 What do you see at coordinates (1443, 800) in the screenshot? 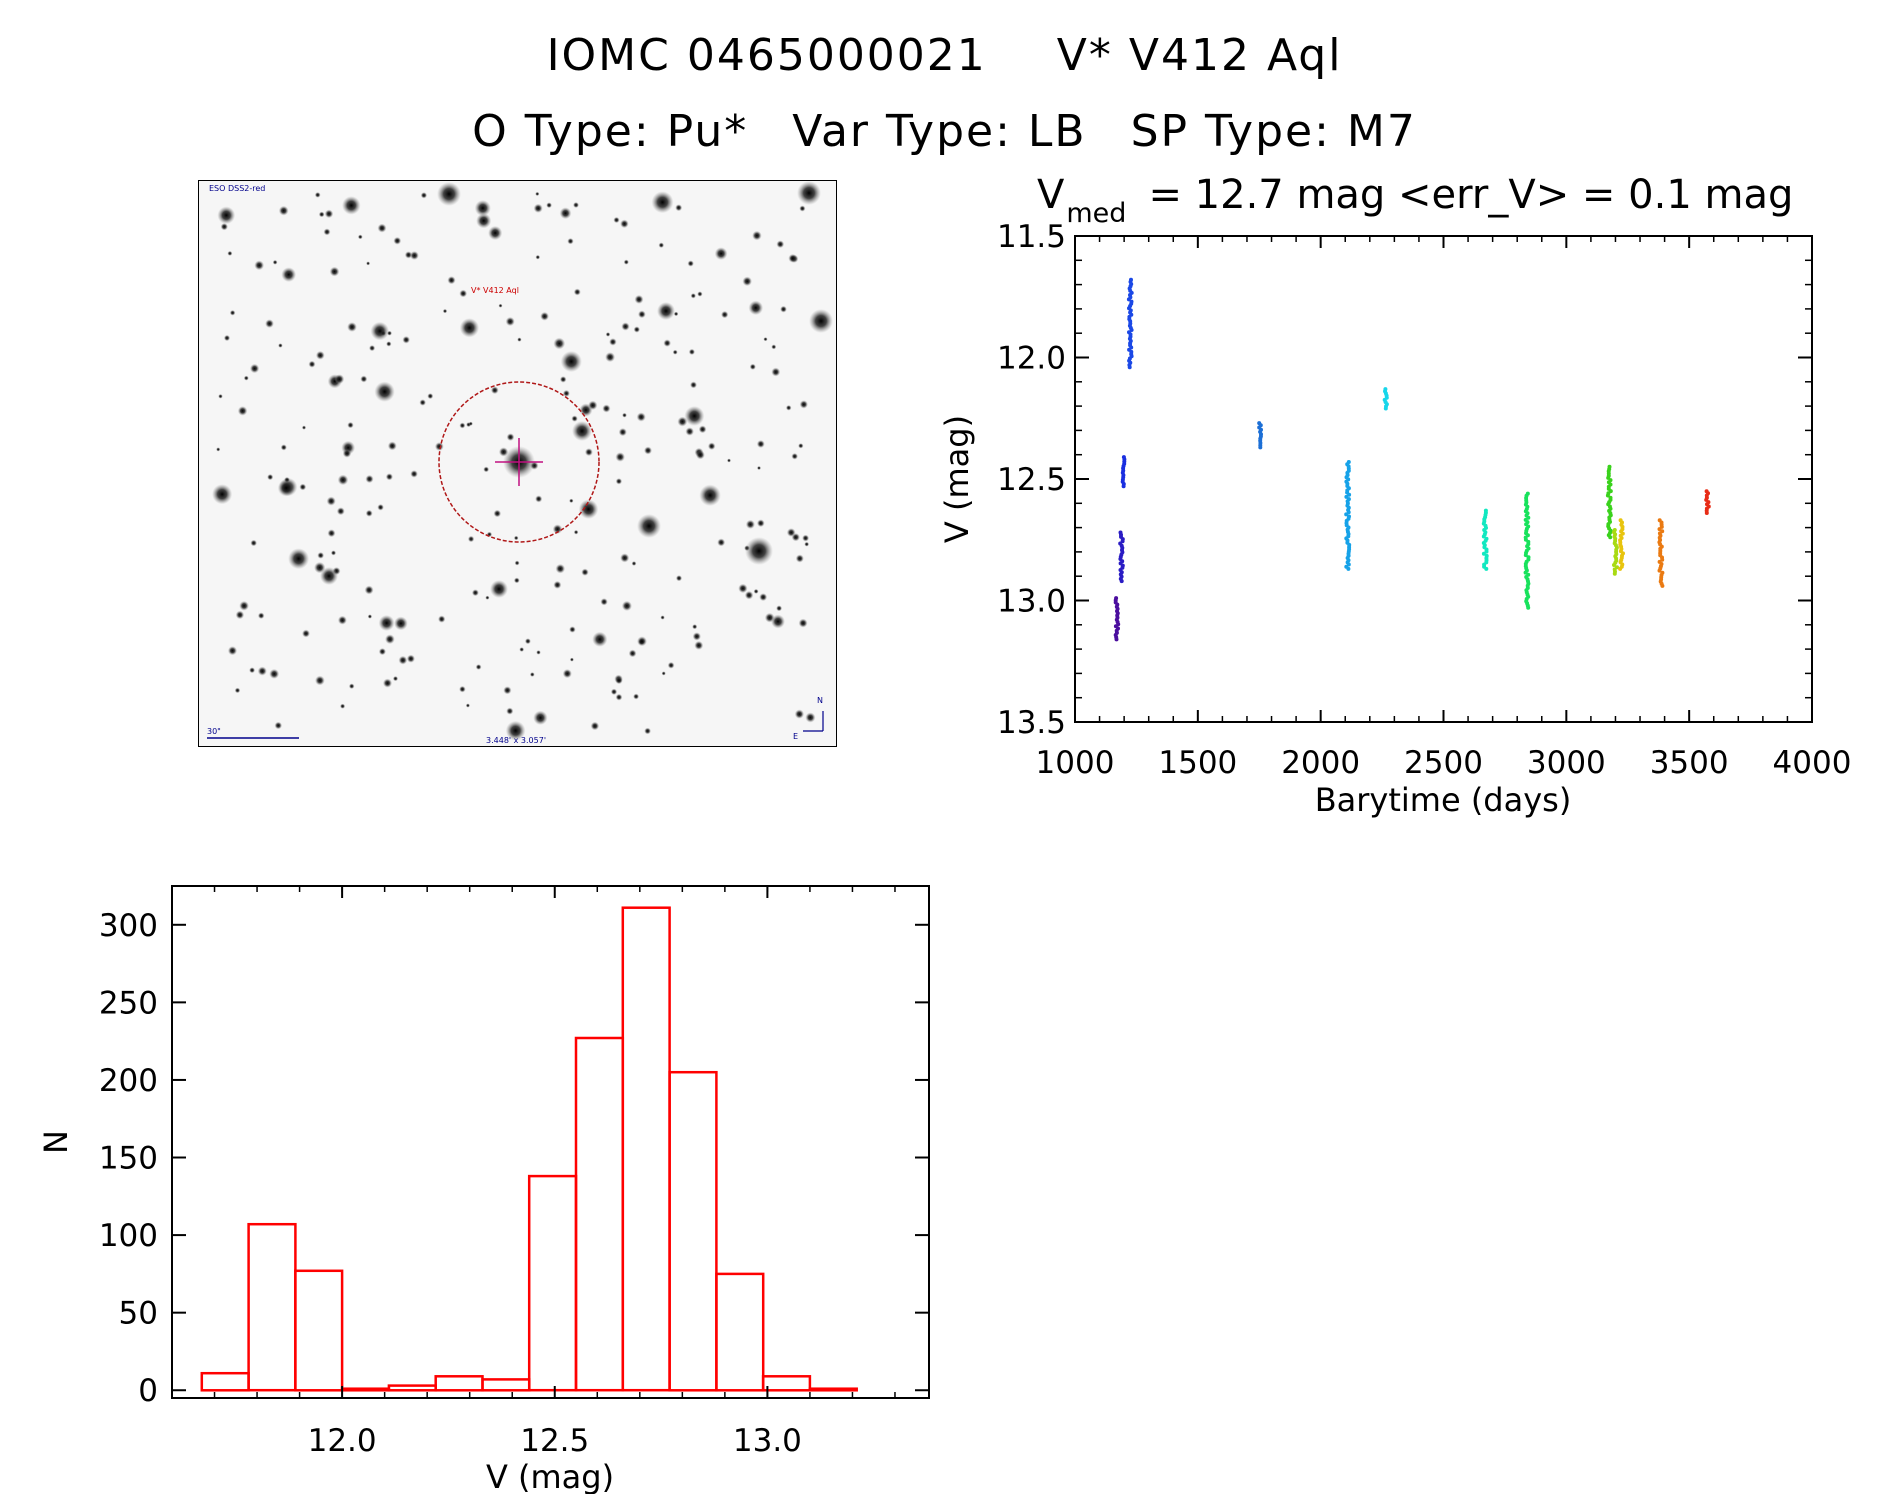
I see `light-curve-xlabel: Barytime (days)` at bounding box center [1443, 800].